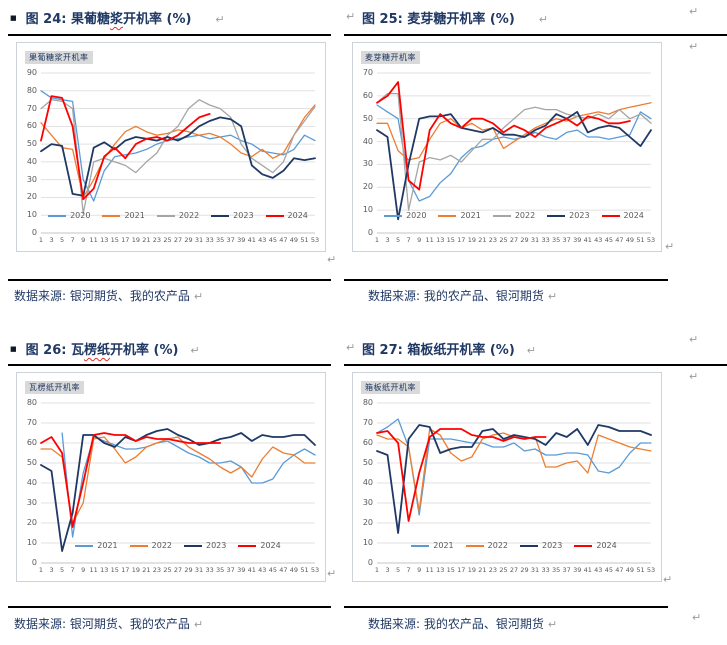 Image resolution: width=727 pixels, height=645 pixels. I want to click on title-text-wavy: 浆, so click(116, 19).